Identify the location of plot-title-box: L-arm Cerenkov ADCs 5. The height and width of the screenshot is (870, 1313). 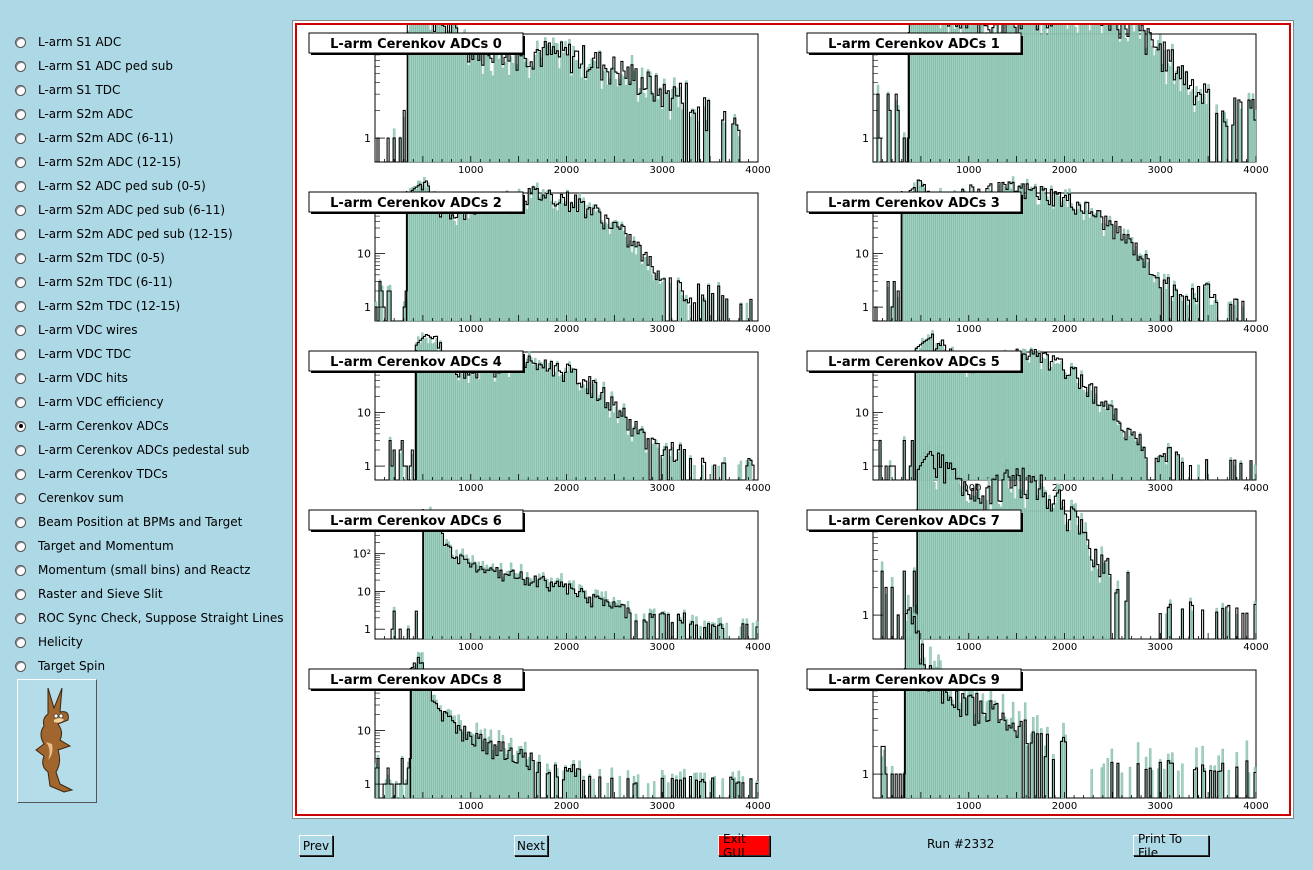
(914, 361).